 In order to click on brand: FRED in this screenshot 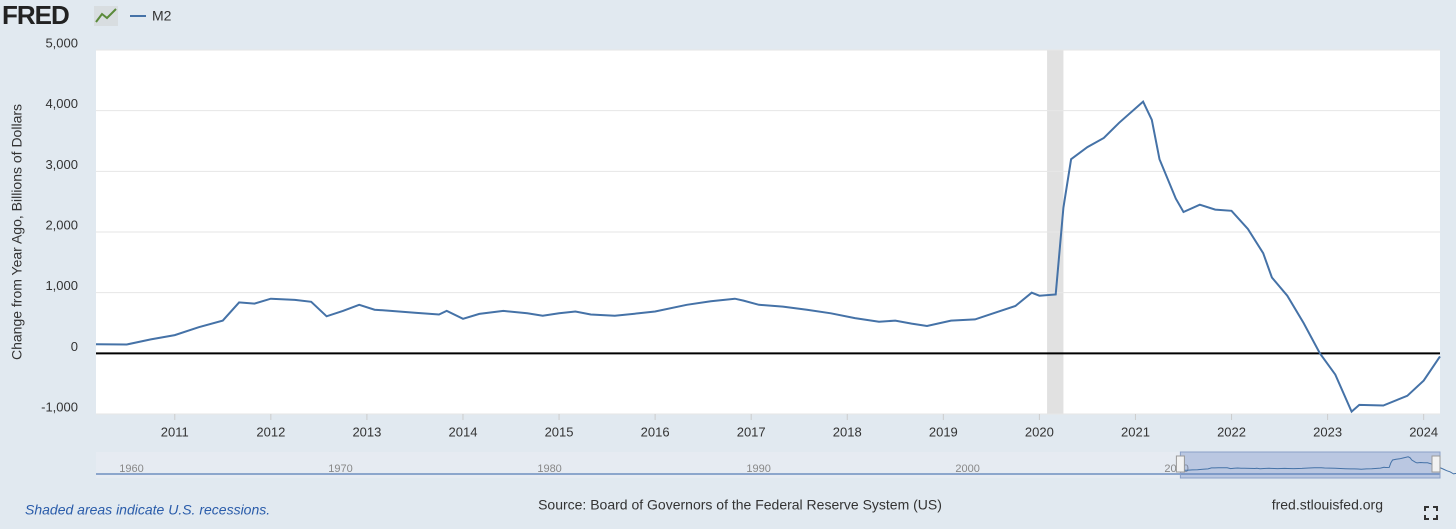, I will do `click(35, 15)`.